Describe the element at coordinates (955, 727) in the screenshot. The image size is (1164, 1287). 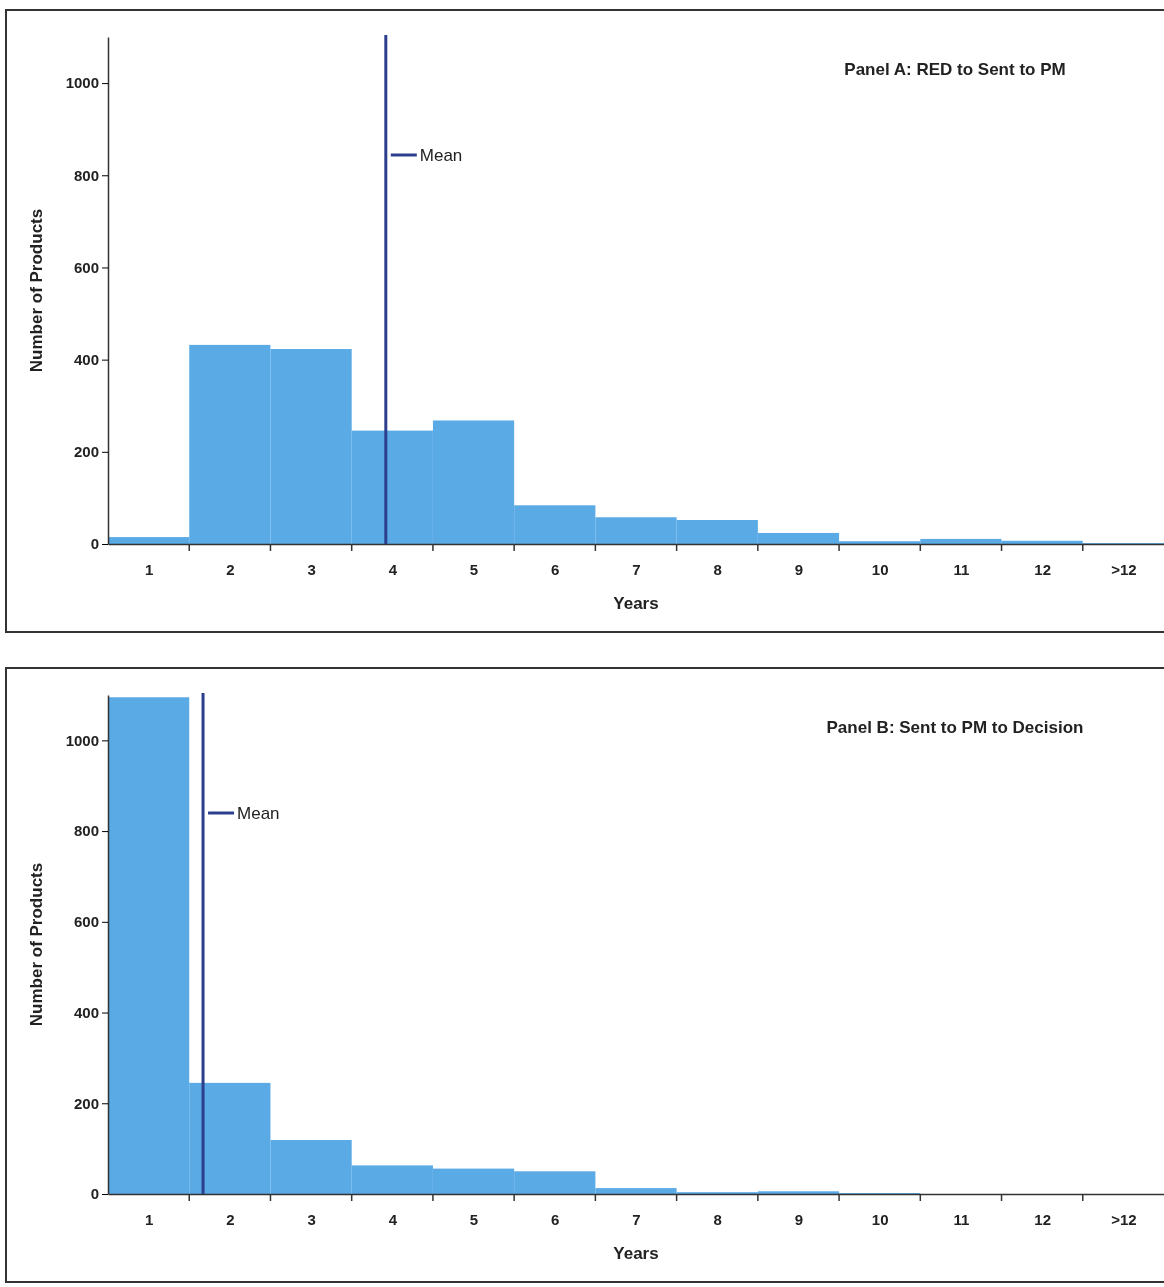
I see `text: Panel B: Sent to PM to Decision` at that location.